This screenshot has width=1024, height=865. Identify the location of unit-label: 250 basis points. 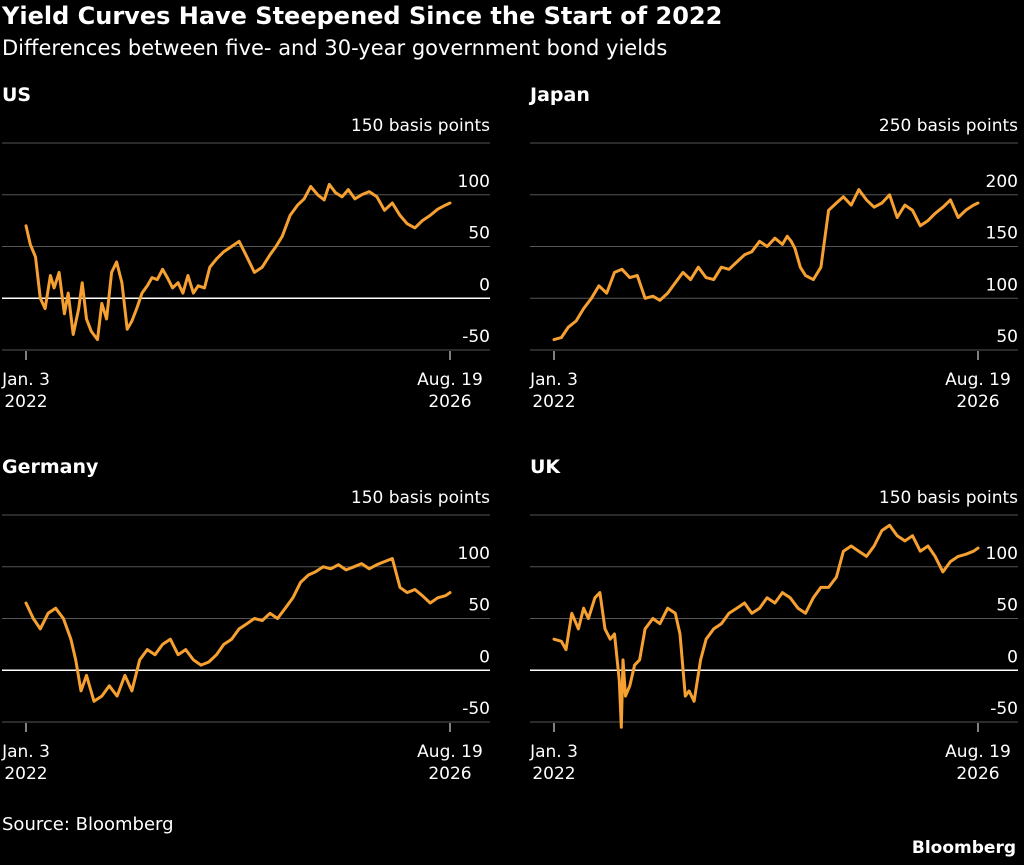
(948, 126).